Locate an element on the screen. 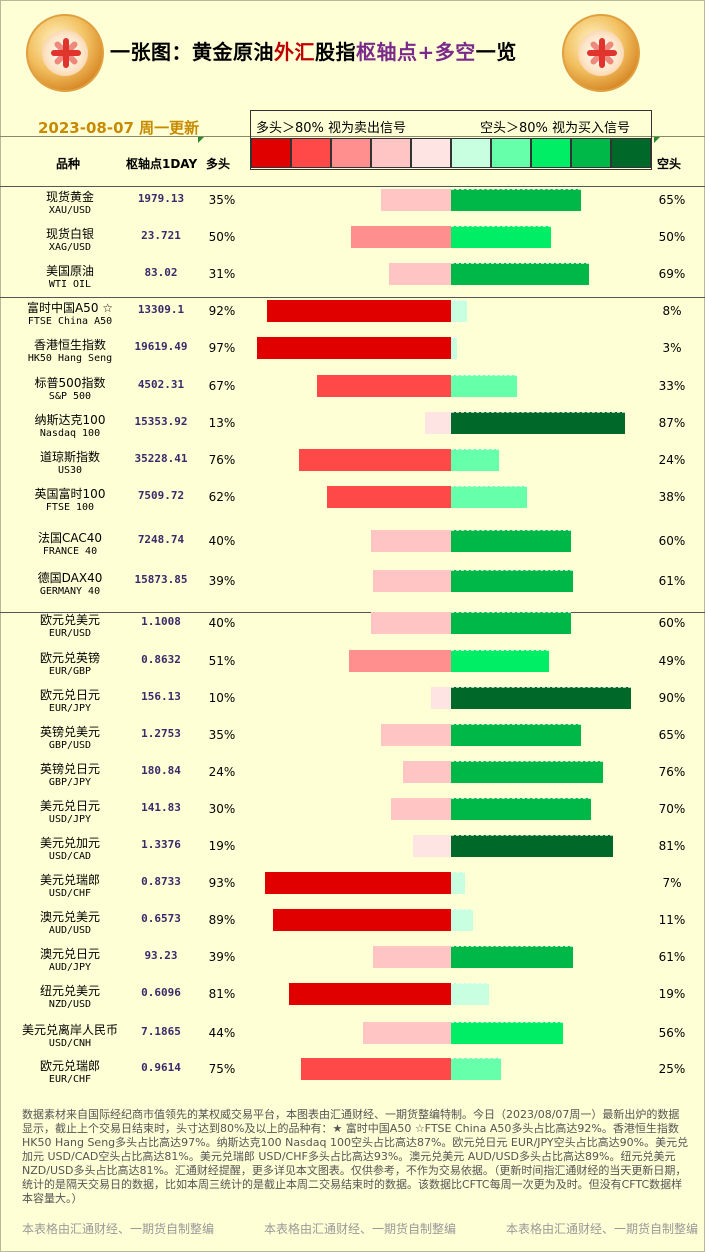 This screenshot has height=1252, width=705. instrument-code: USD/CNH is located at coordinates (70, 1043).